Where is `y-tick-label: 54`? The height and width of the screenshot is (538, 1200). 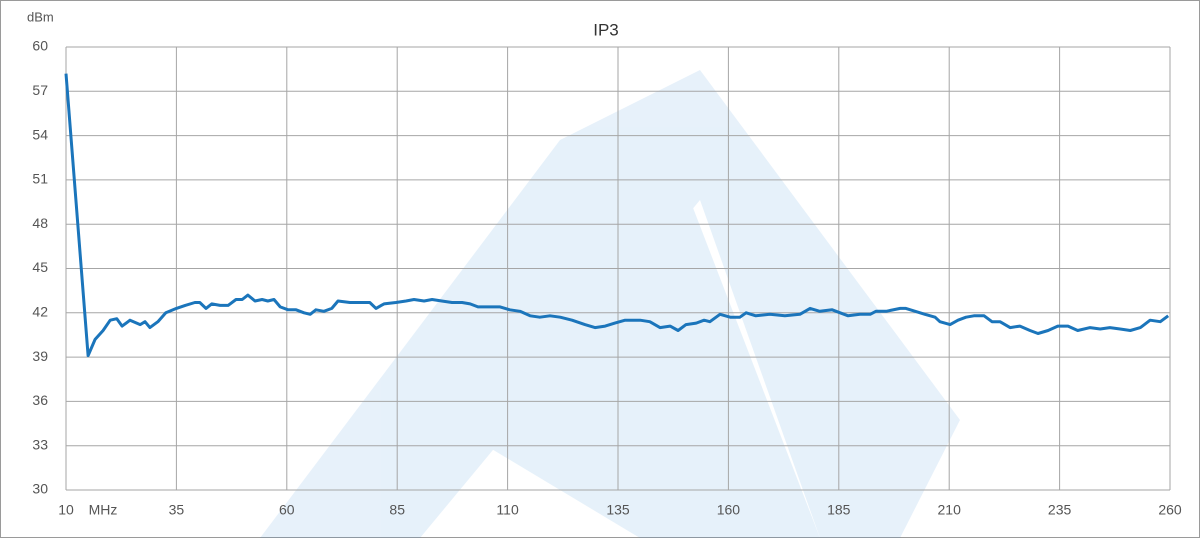 y-tick-label: 54 is located at coordinates (40, 134).